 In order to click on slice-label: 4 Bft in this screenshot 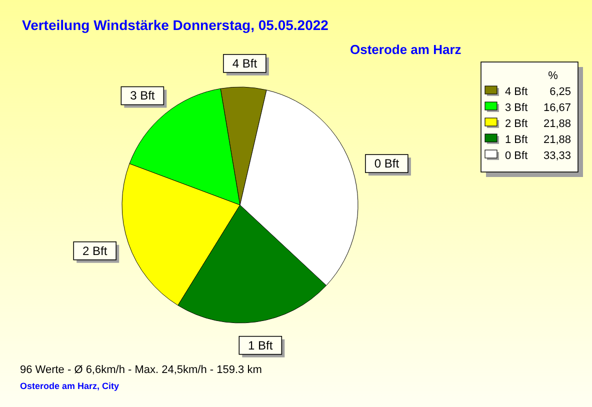, I will do `click(245, 63)`.